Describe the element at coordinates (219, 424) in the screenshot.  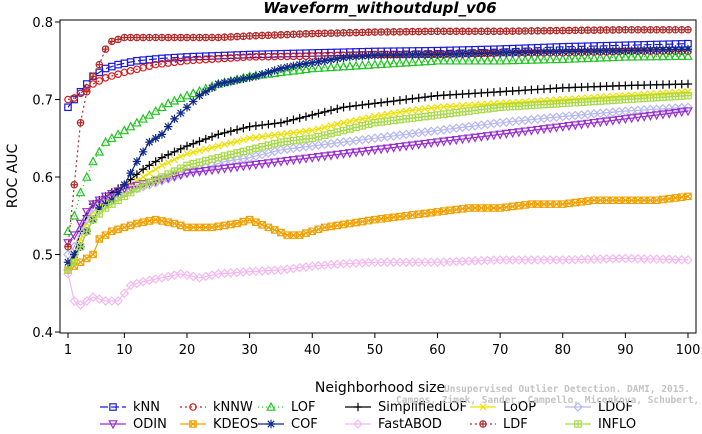
I see `legend-item-KDEOS: KDEOS` at that location.